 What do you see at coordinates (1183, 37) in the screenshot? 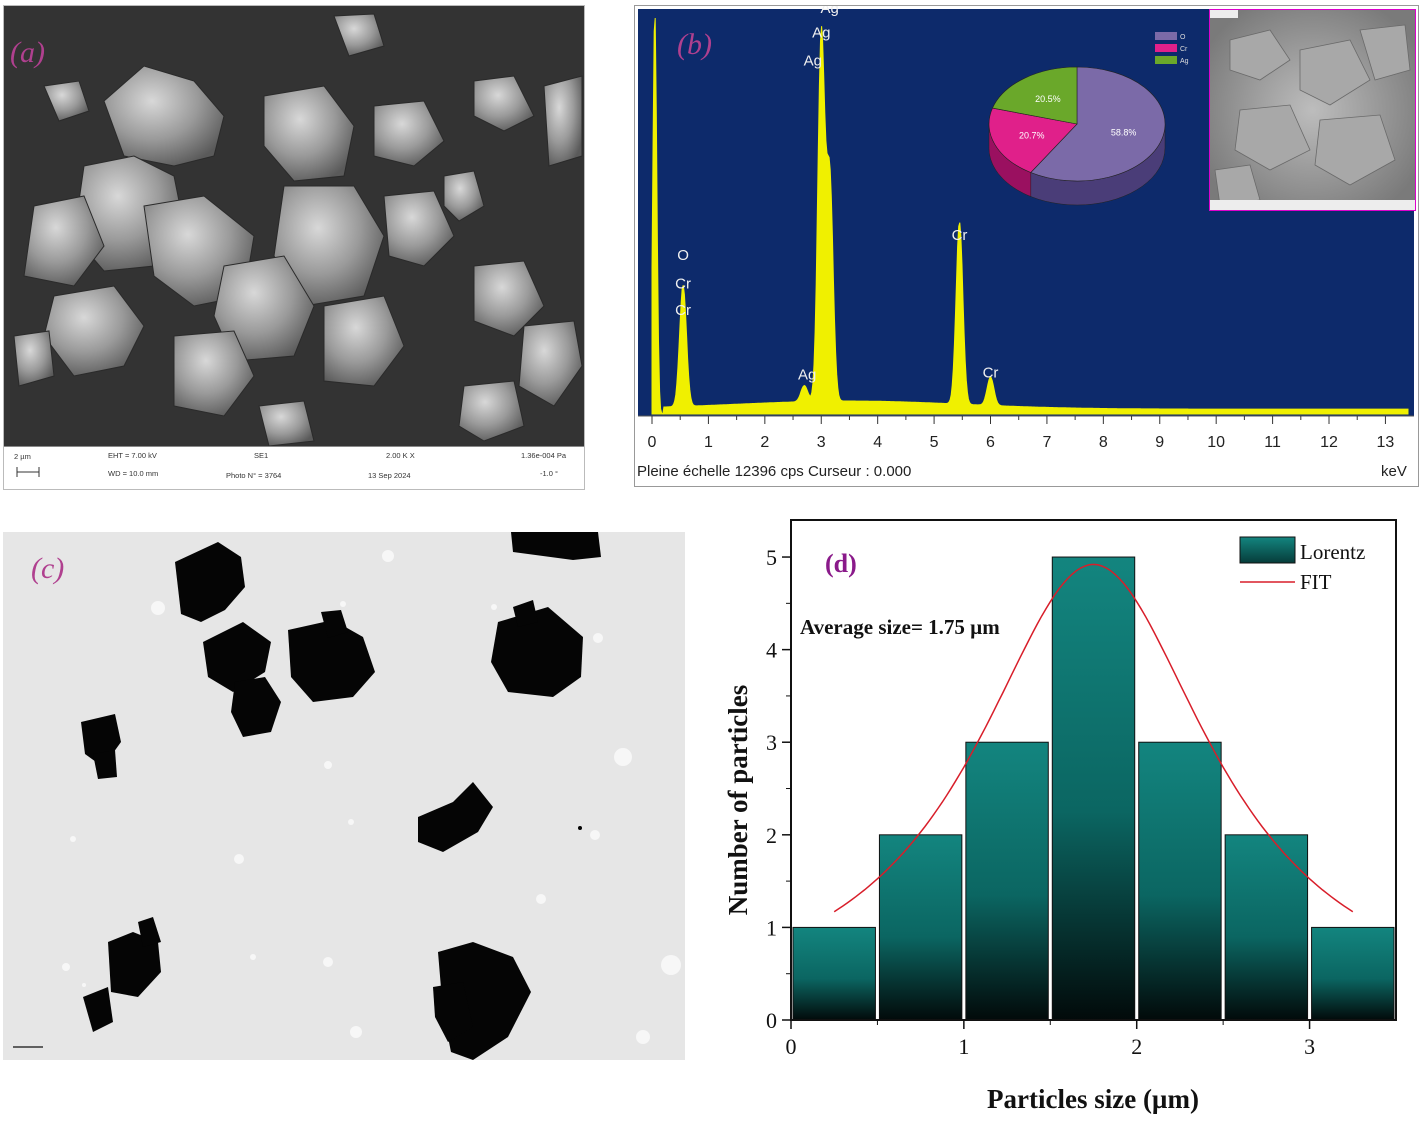
I see `pie-legend-o: O` at bounding box center [1183, 37].